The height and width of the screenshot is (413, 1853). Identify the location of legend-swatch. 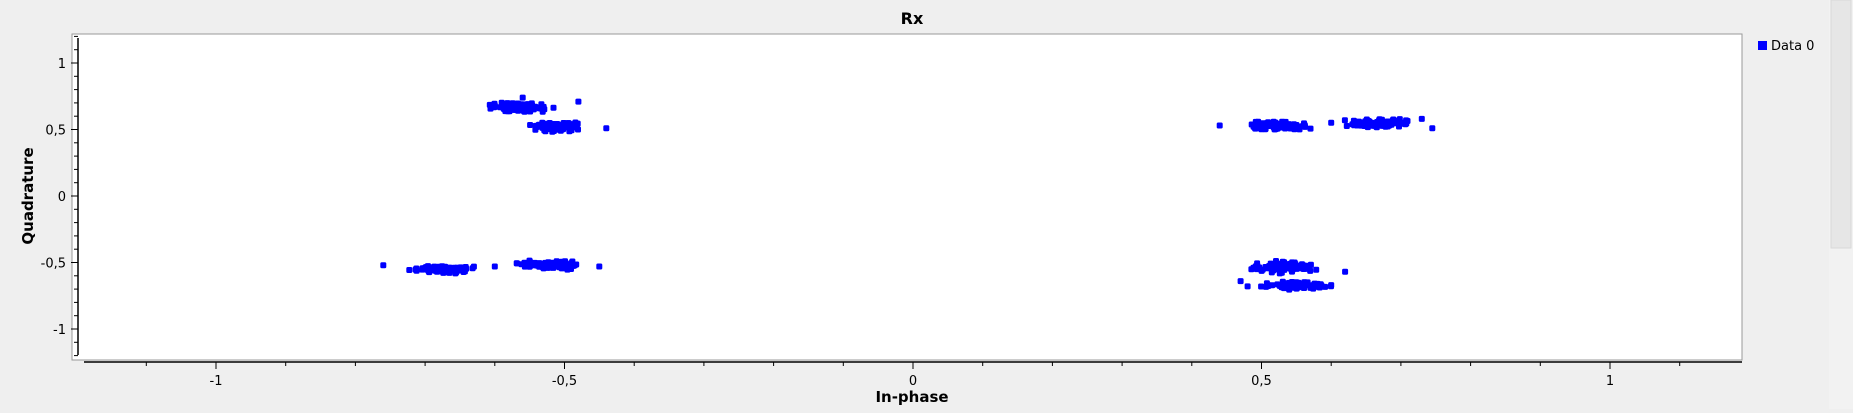
(1762, 45).